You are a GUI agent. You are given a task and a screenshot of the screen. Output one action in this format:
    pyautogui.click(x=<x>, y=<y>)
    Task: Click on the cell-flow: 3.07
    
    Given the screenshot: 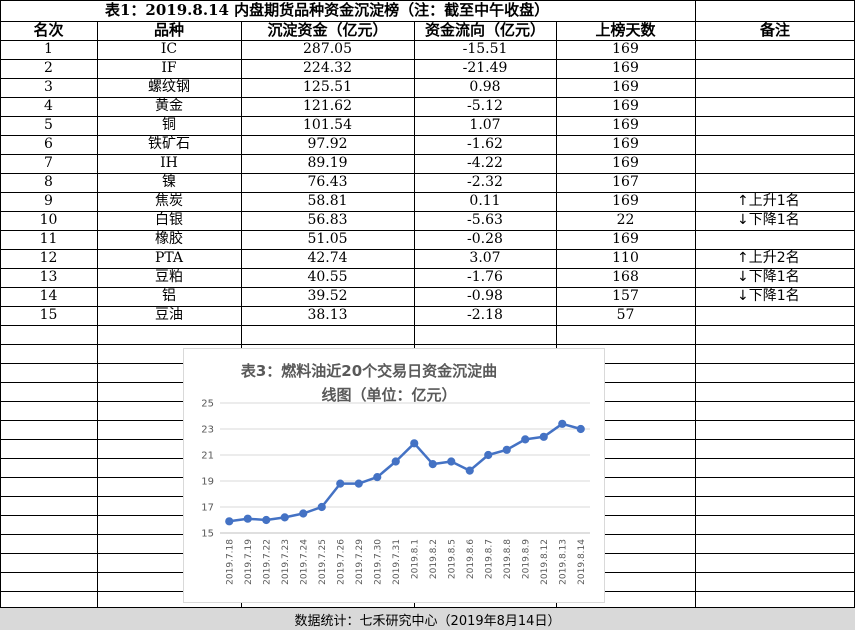 What is the action you would take?
    pyautogui.click(x=485, y=258)
    